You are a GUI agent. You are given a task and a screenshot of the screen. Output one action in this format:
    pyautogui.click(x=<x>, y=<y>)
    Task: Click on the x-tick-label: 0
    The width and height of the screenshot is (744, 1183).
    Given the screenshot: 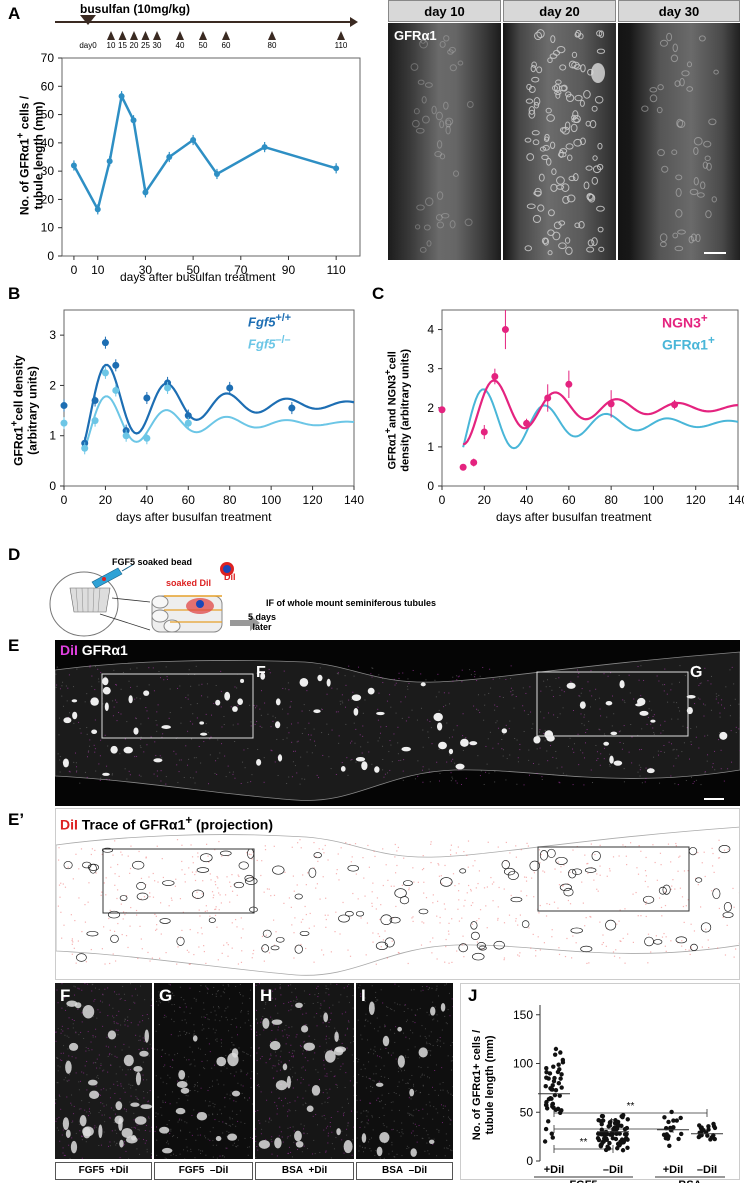 What is the action you would take?
    pyautogui.click(x=442, y=500)
    